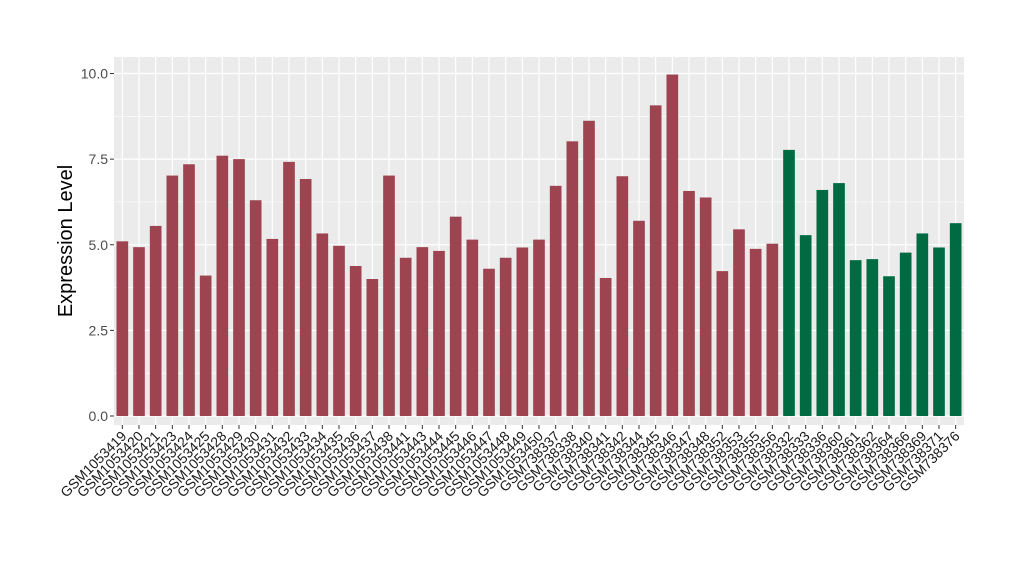  What do you see at coordinates (739, 322) in the screenshot?
I see `bar-GSM738353` at bounding box center [739, 322].